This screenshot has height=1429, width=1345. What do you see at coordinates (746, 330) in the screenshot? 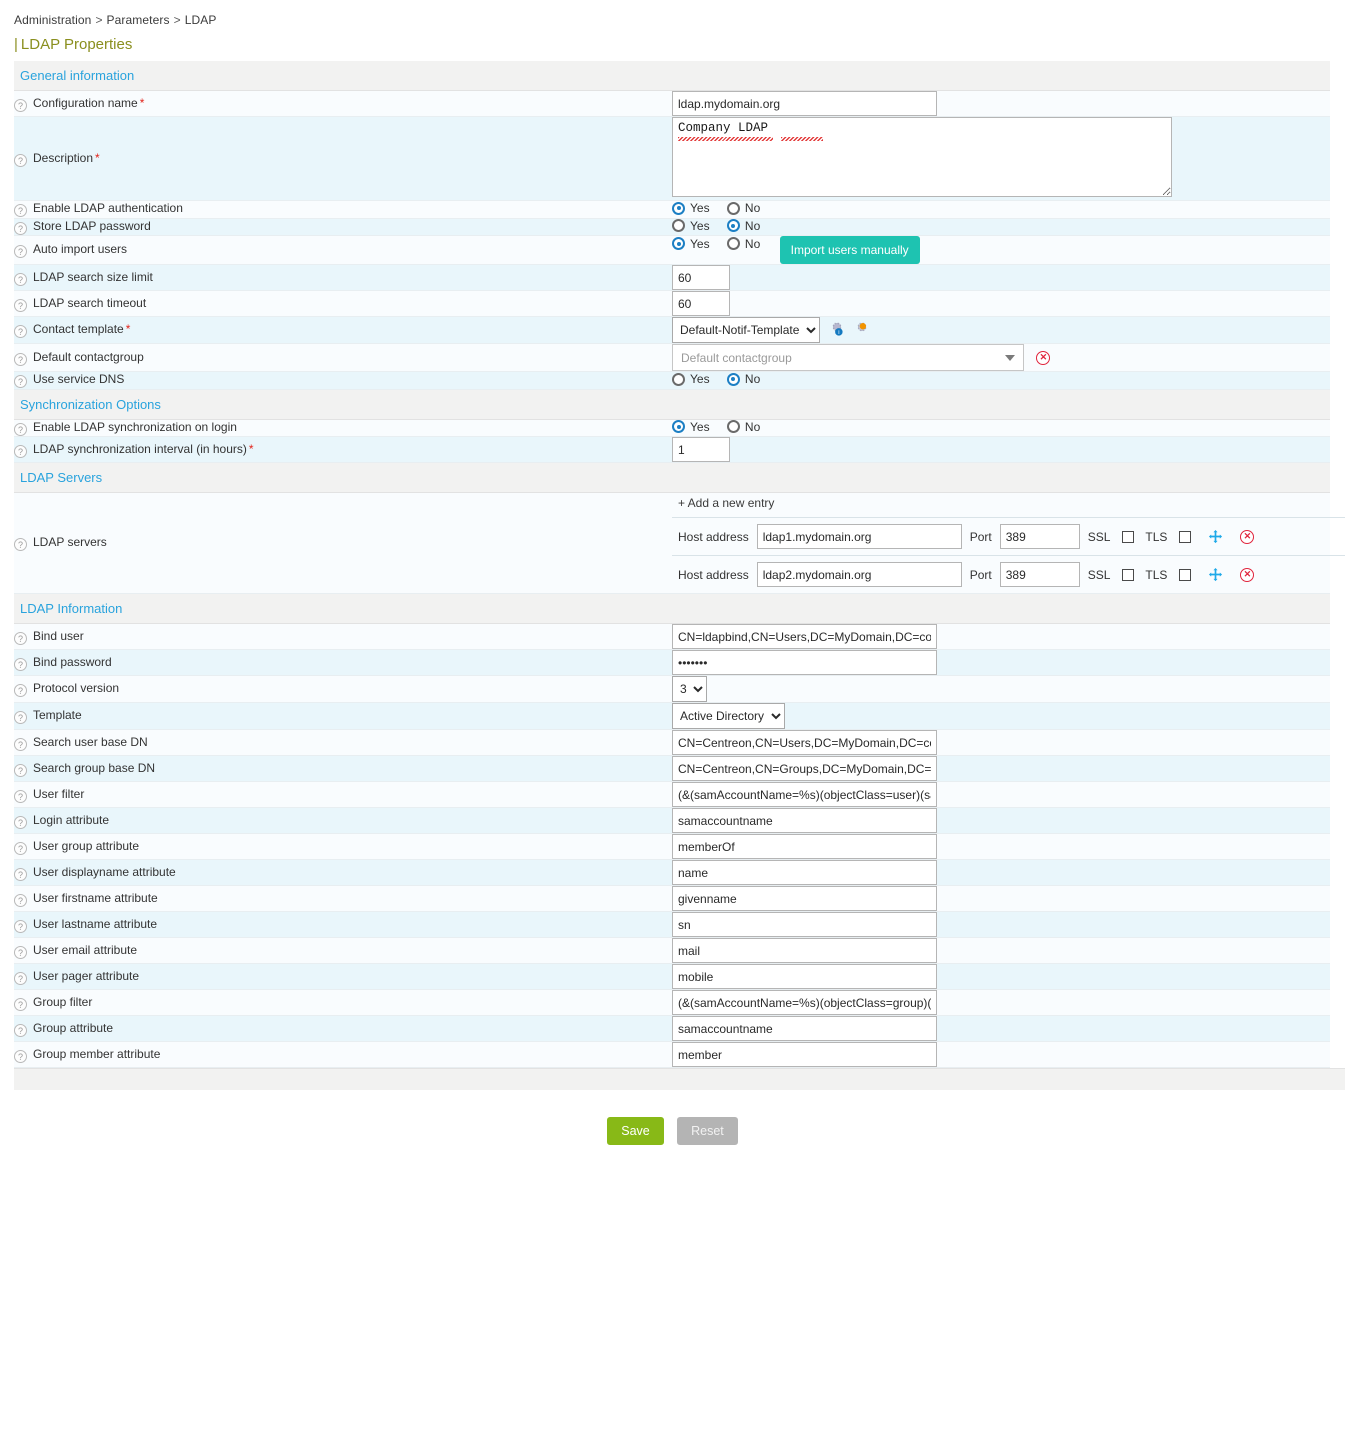
I see `contact-template-select: Default-Notif-Template` at bounding box center [746, 330].